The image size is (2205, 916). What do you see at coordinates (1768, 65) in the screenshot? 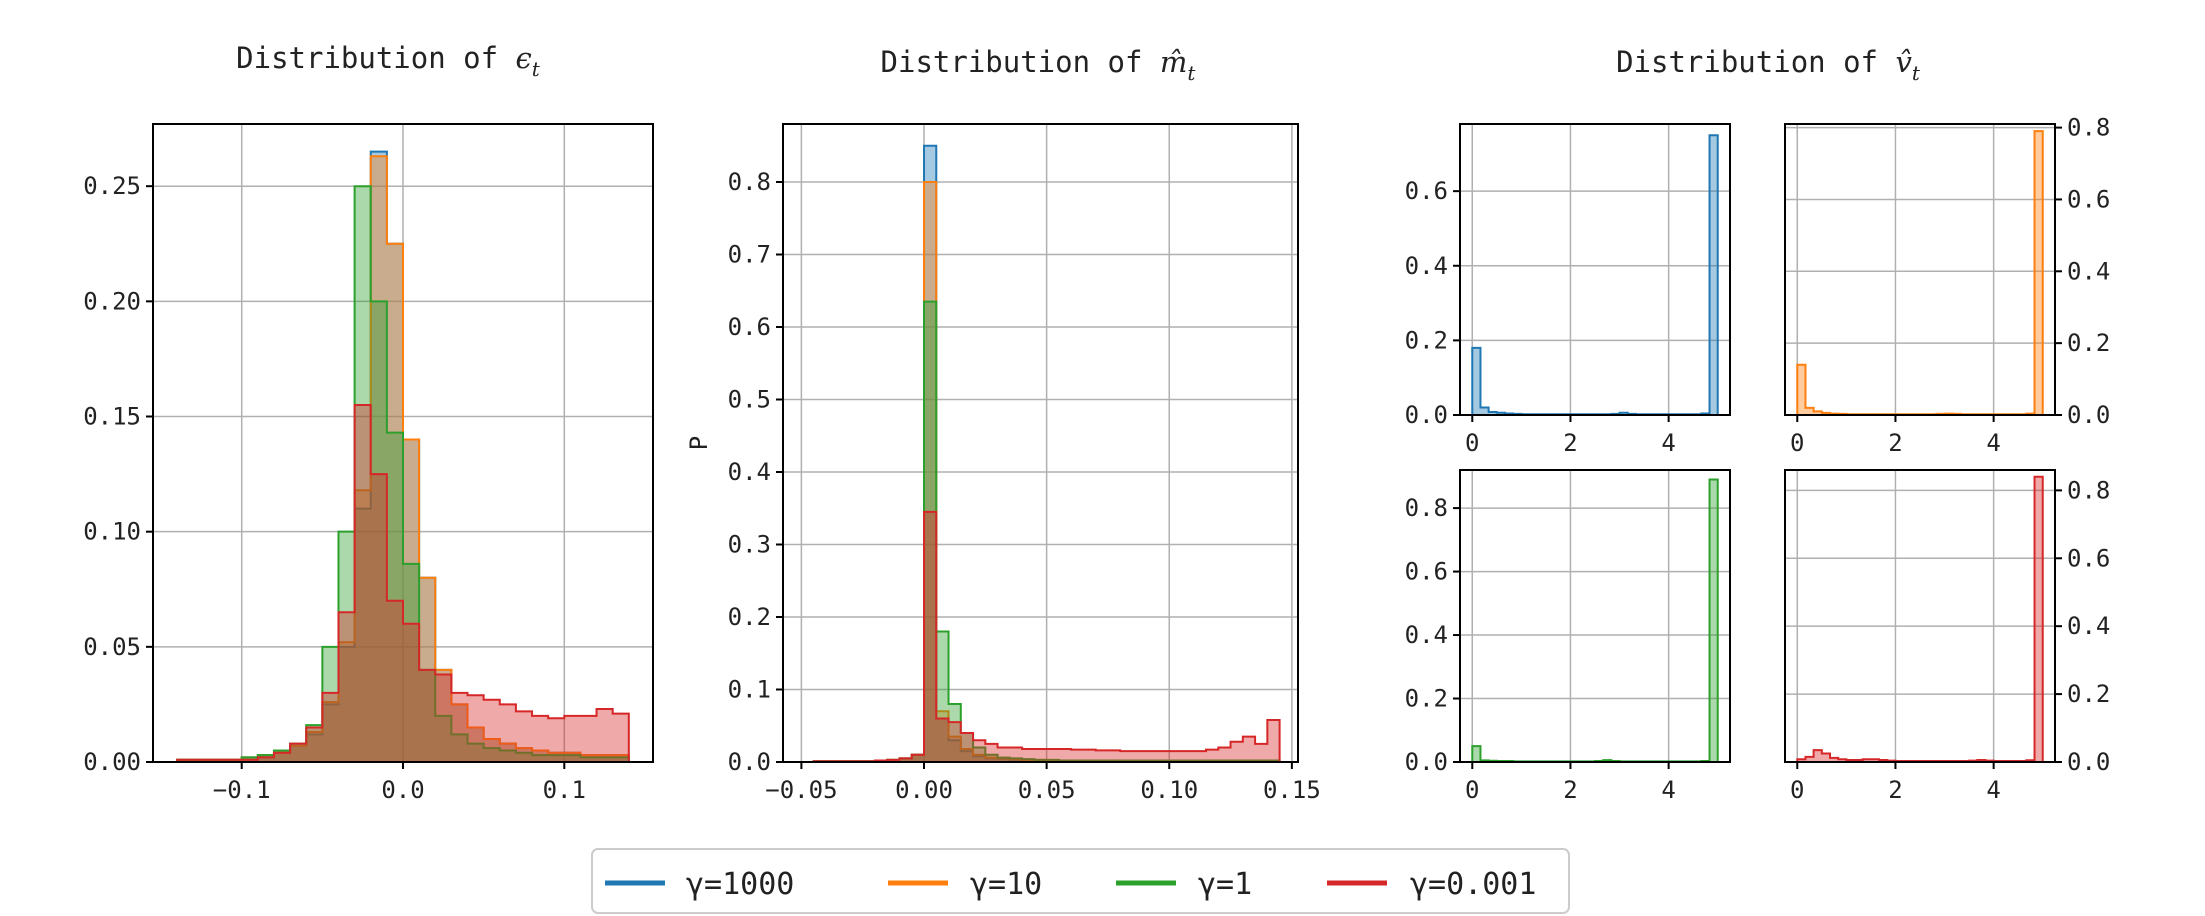
I see `panel-title: Distribution of v̂t` at bounding box center [1768, 65].